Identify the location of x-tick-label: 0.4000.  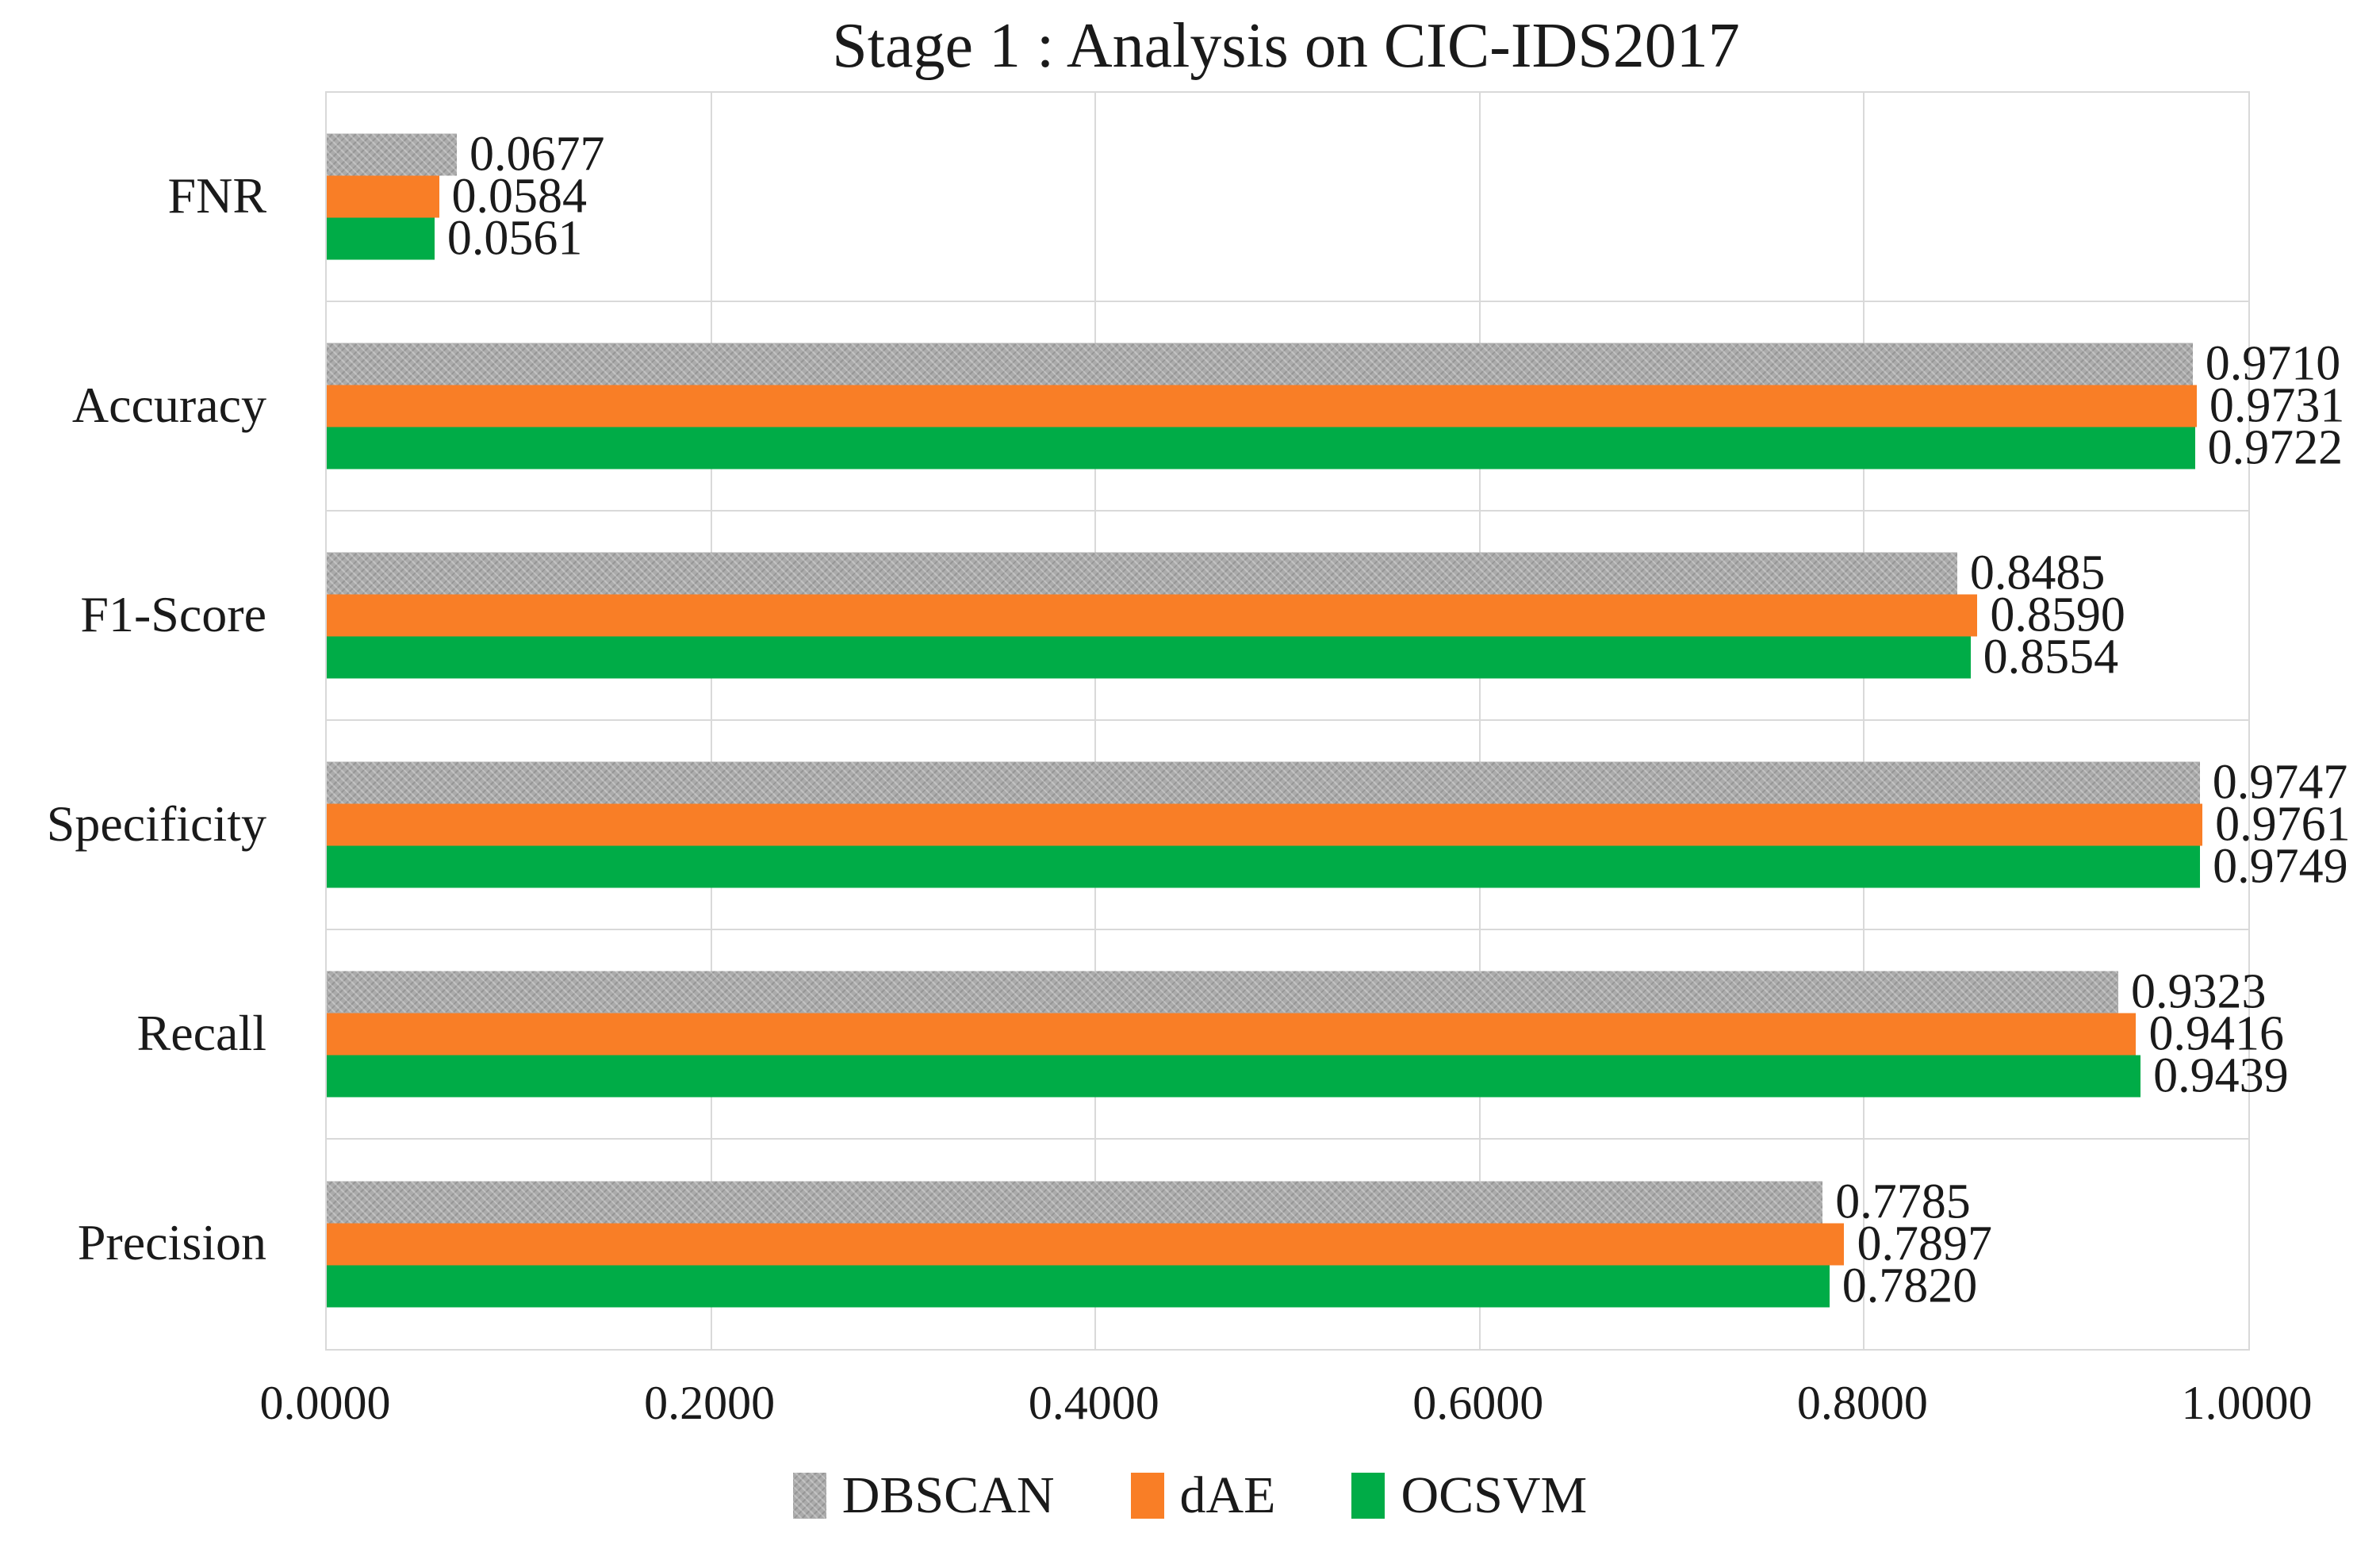
(1093, 1403).